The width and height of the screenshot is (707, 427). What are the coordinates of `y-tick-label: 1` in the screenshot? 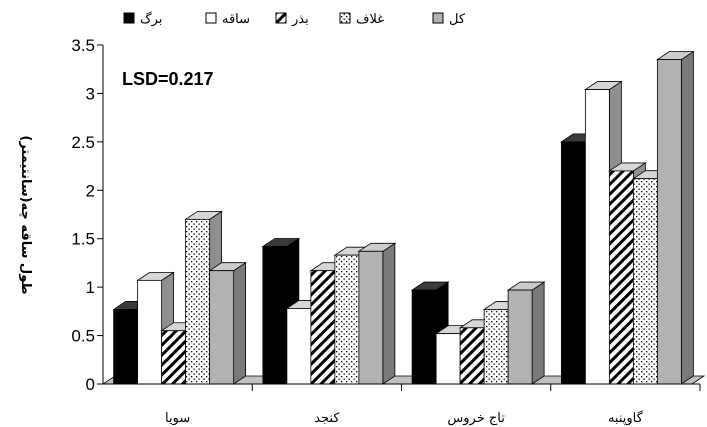 It's located at (90, 287).